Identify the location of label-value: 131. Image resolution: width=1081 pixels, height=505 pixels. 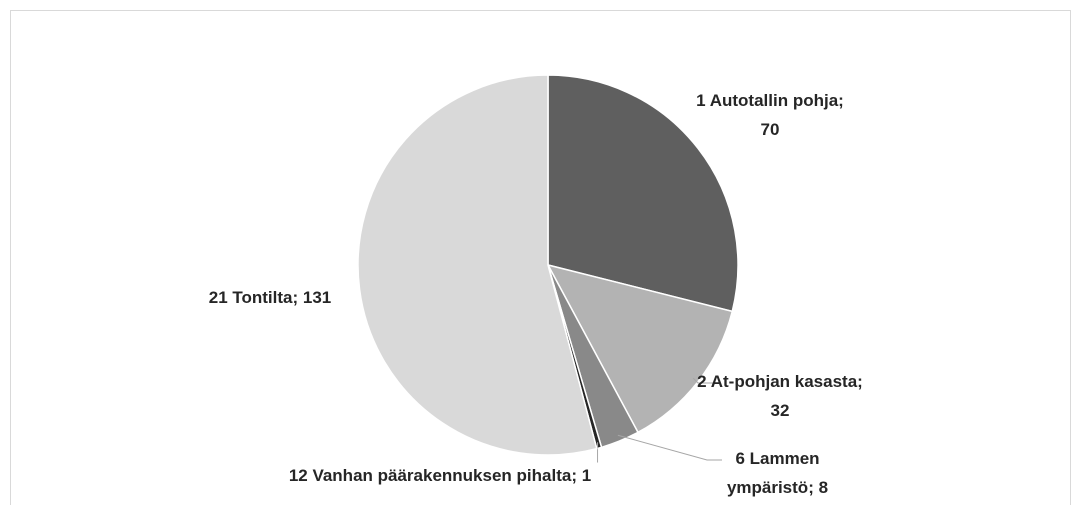
(317, 297).